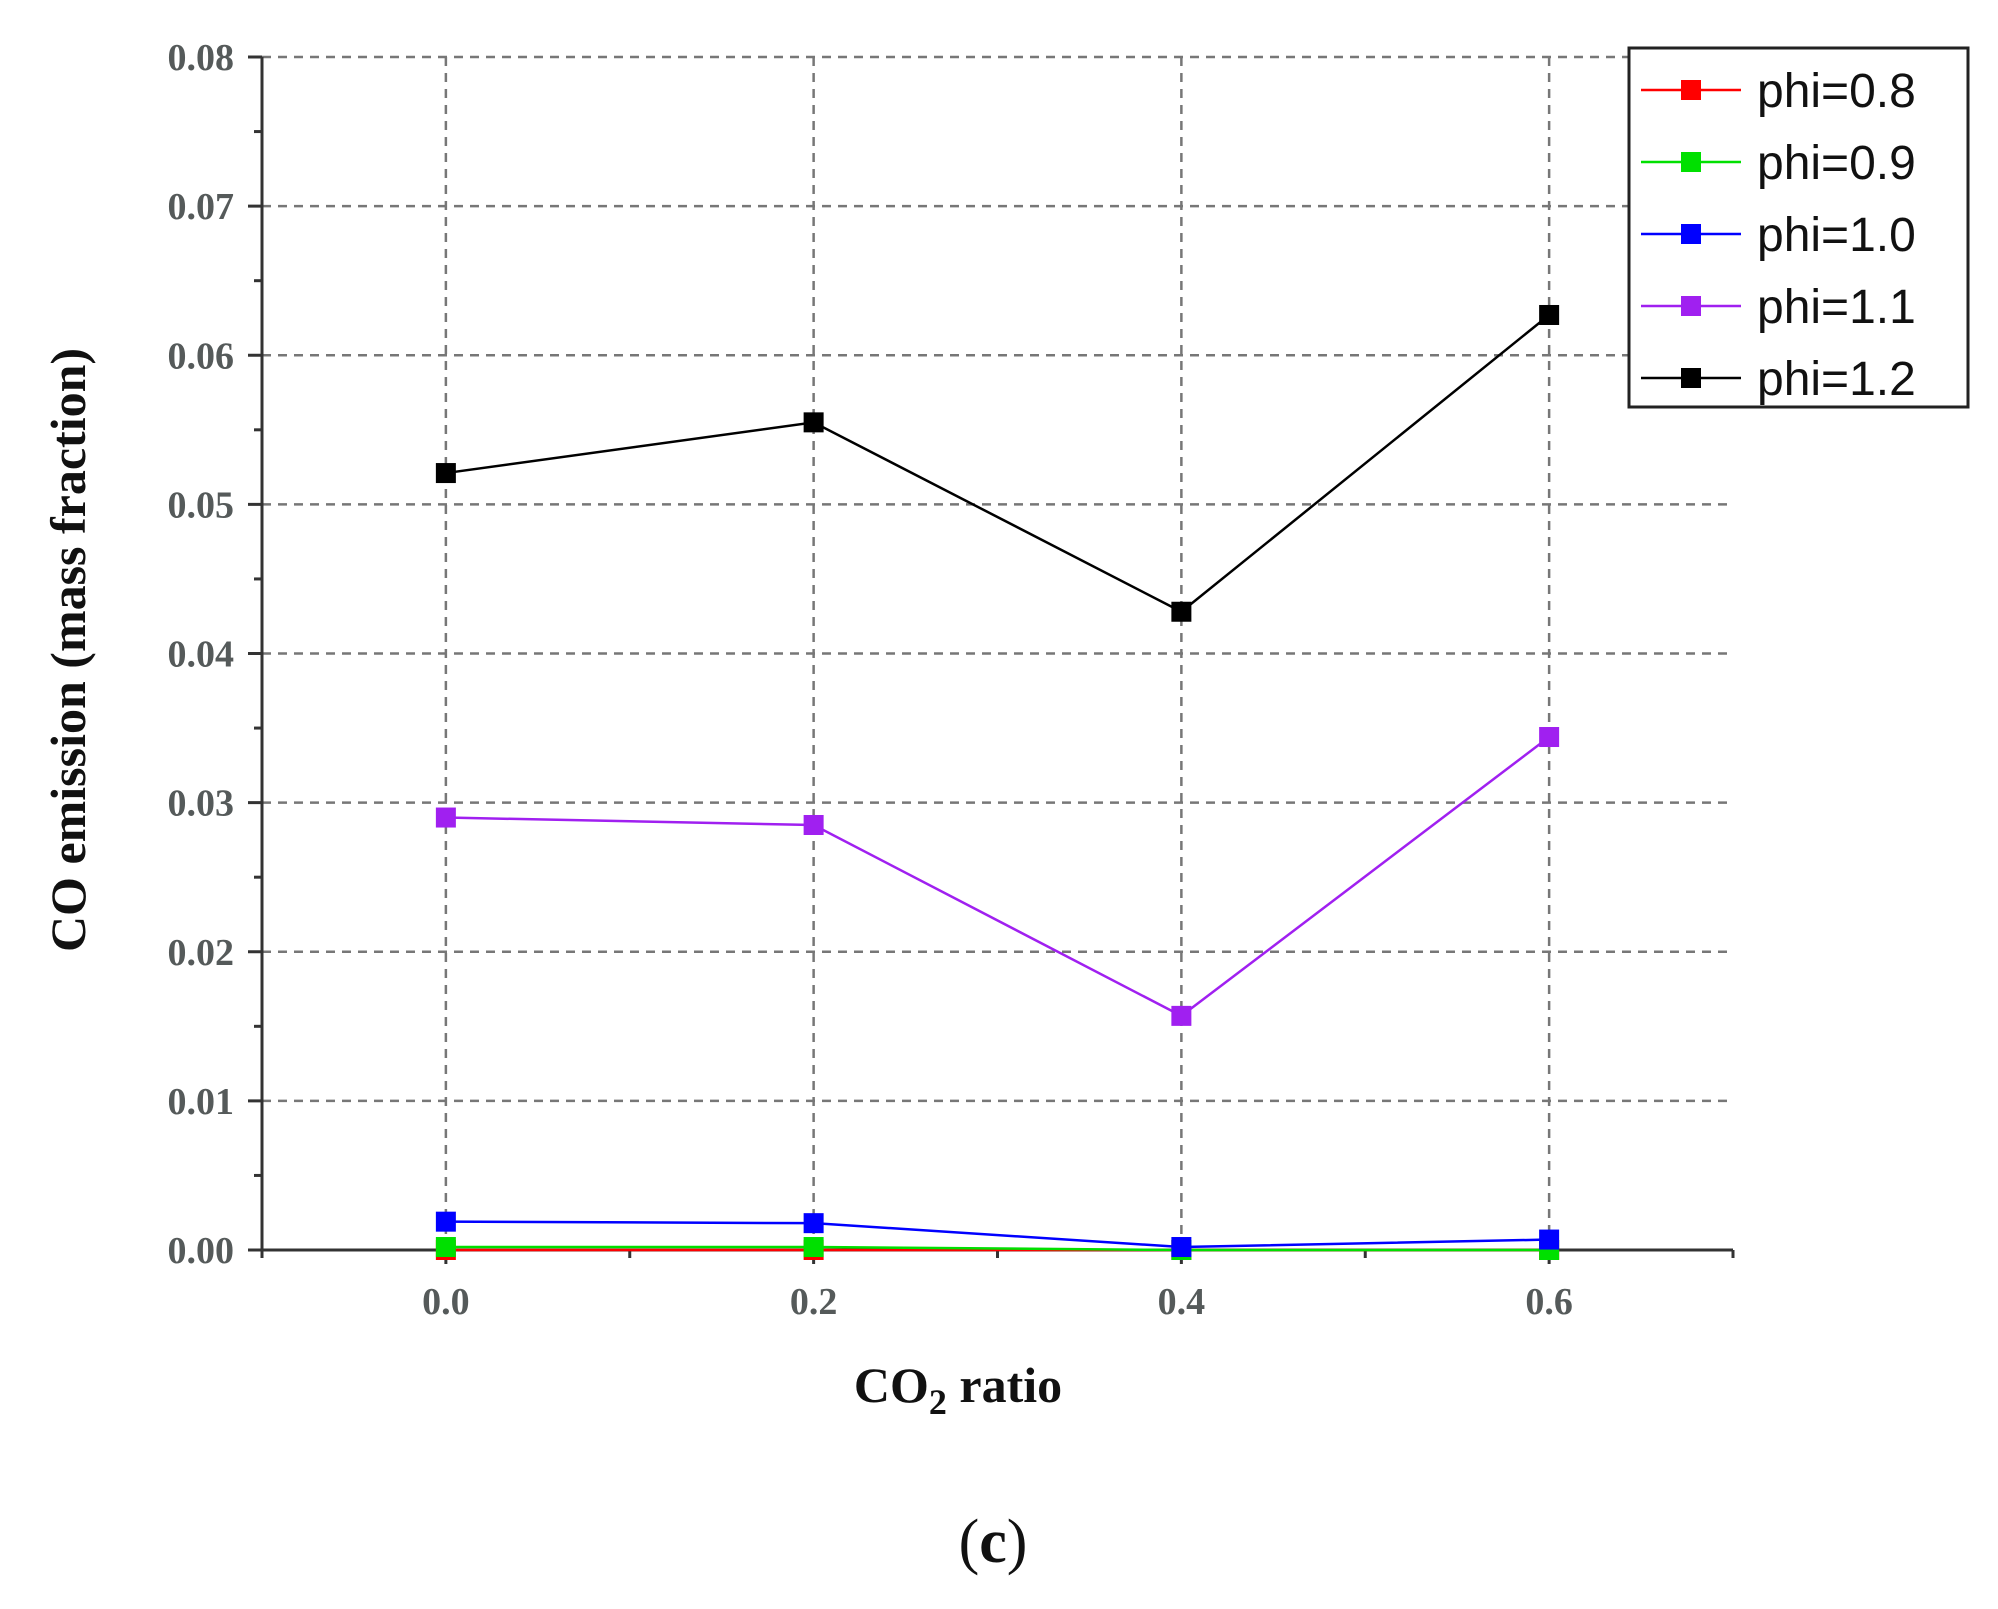 The image size is (1998, 1609). I want to click on y-tick-label: 0.02, so click(201, 953).